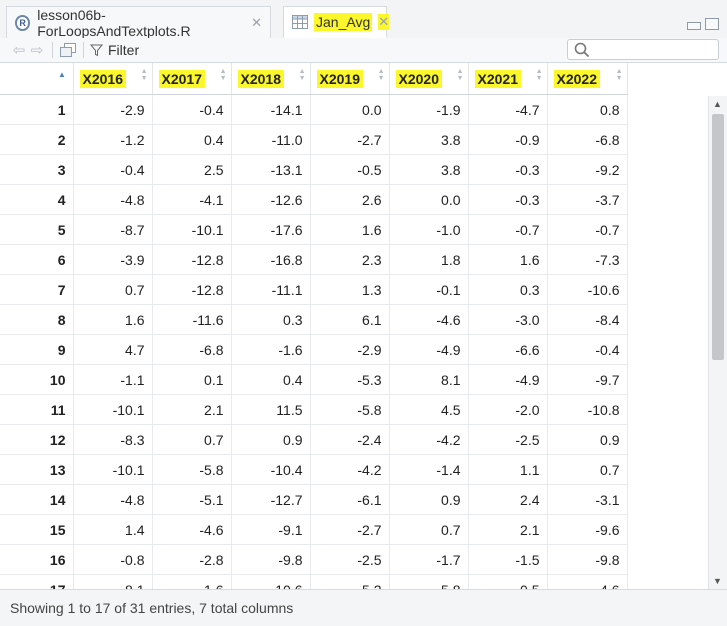 The image size is (727, 626). What do you see at coordinates (508, 139) in the screenshot?
I see `table-cell: -0.9` at bounding box center [508, 139].